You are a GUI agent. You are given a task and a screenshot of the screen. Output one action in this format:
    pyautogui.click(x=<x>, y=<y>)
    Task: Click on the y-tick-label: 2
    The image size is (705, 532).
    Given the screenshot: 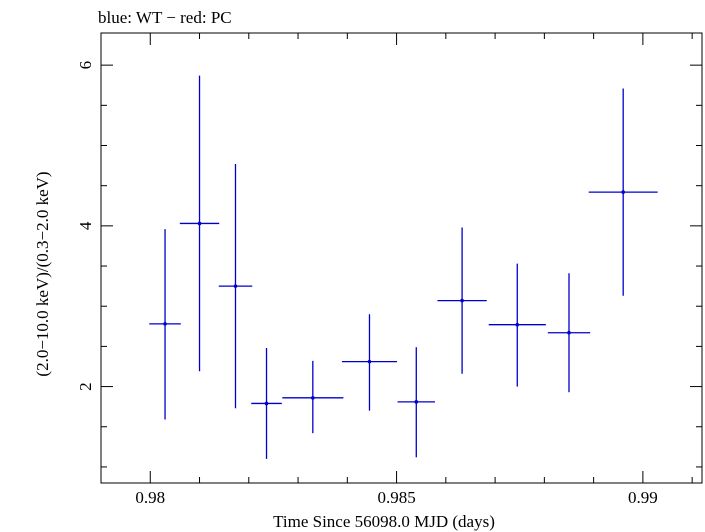 What is the action you would take?
    pyautogui.click(x=85, y=386)
    